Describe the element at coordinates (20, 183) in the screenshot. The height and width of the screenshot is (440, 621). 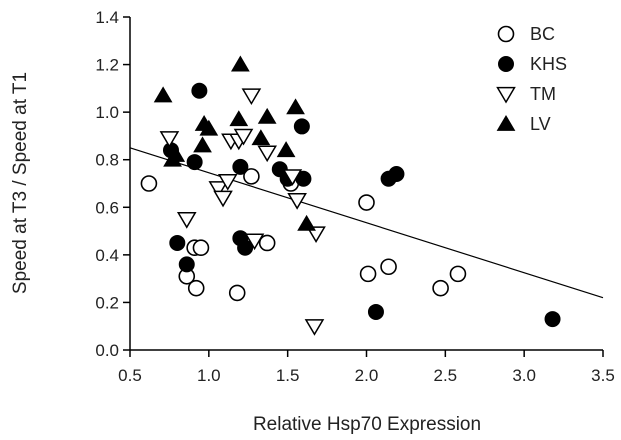
I see `y-axis-title: Speed at T3 / Speed at T1` at that location.